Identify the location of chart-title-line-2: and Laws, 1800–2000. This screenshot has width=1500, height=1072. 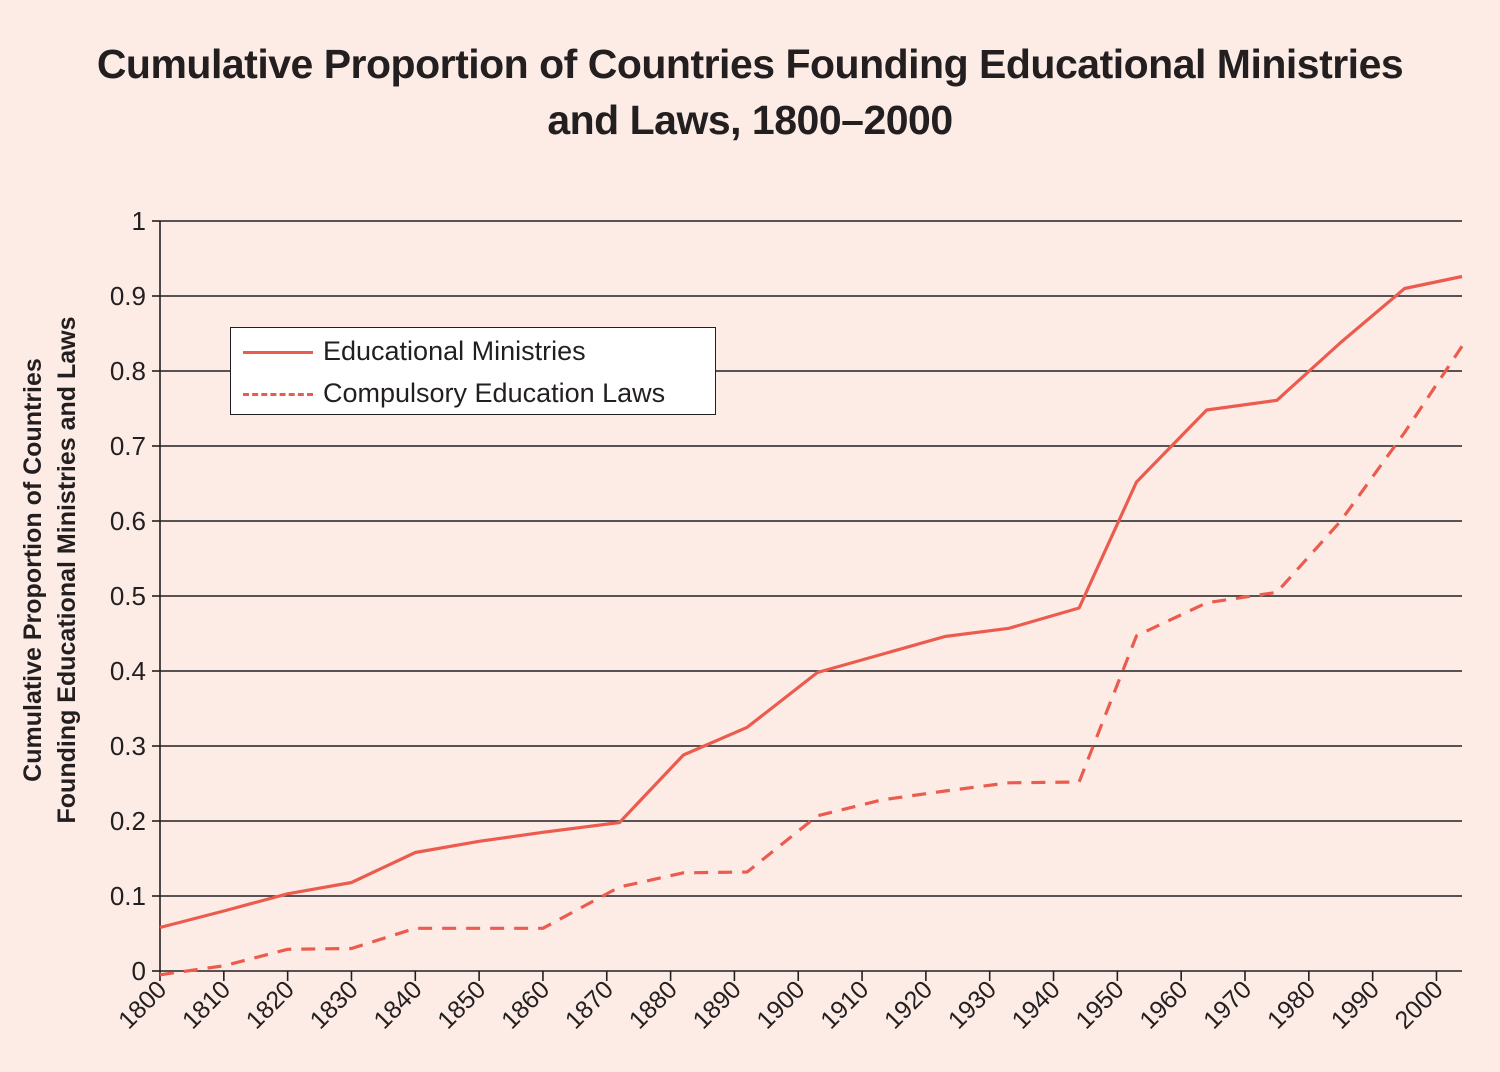
(750, 120).